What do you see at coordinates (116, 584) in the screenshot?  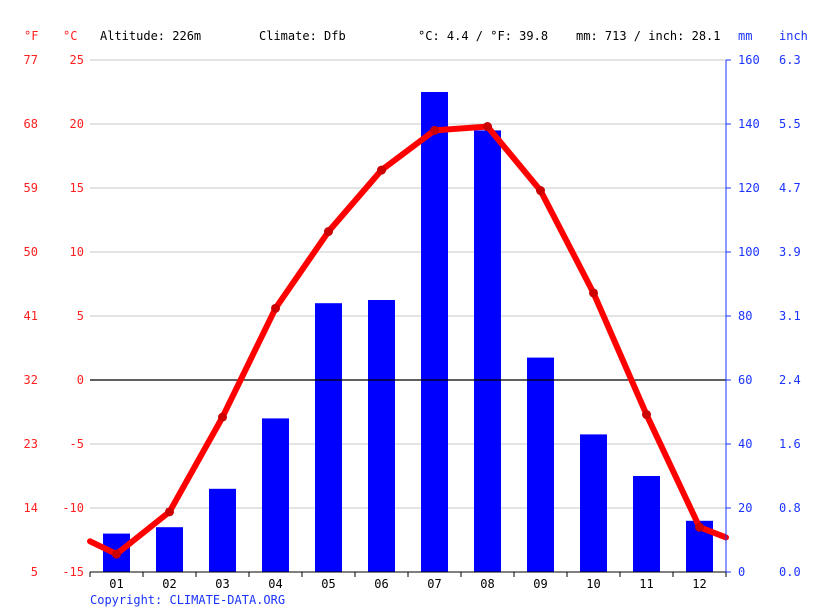 I see `month-tick-label: 01` at bounding box center [116, 584].